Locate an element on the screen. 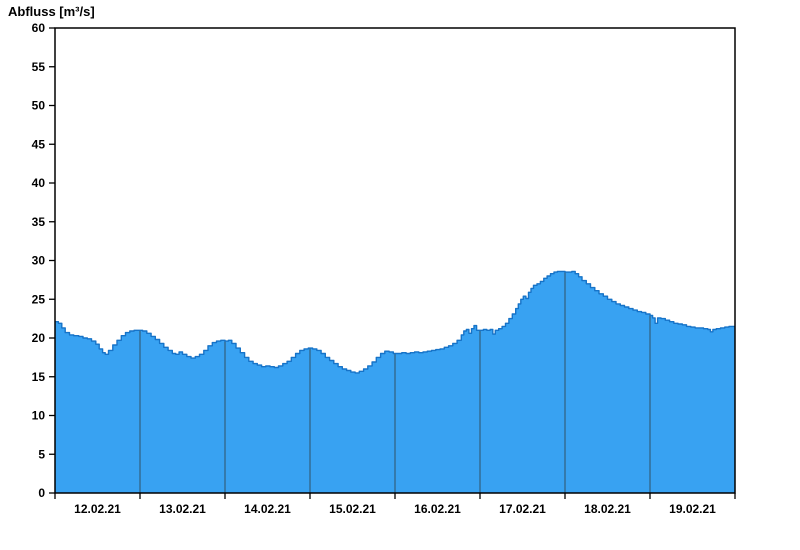 This screenshot has height=550, width=800. y-tick-label: 45 is located at coordinates (39, 144).